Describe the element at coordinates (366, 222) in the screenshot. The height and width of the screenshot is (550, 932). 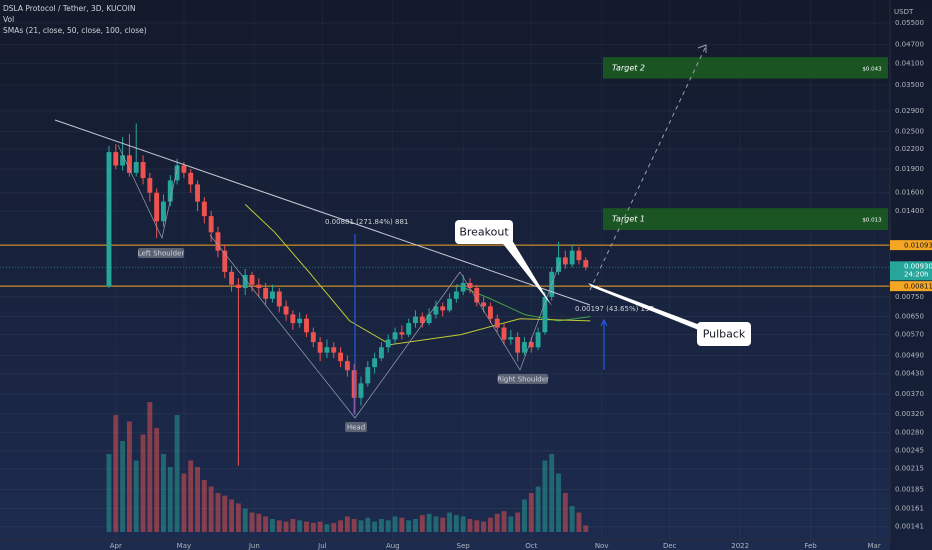
I see `measure-label: 0.00881 (271.84%) 881` at that location.